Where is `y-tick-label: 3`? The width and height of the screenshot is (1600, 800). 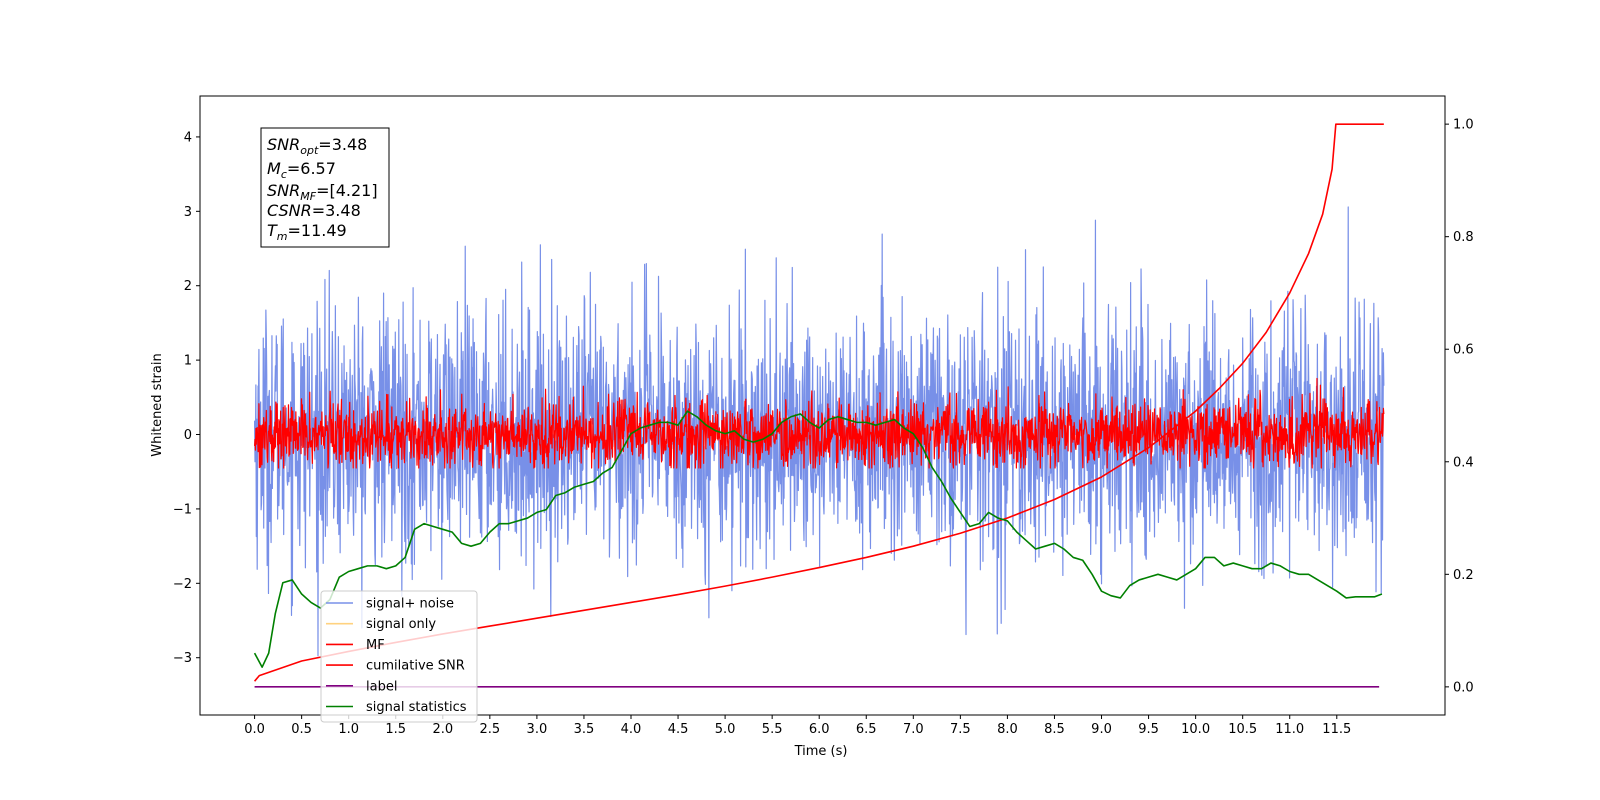 y-tick-label: 3 is located at coordinates (188, 212).